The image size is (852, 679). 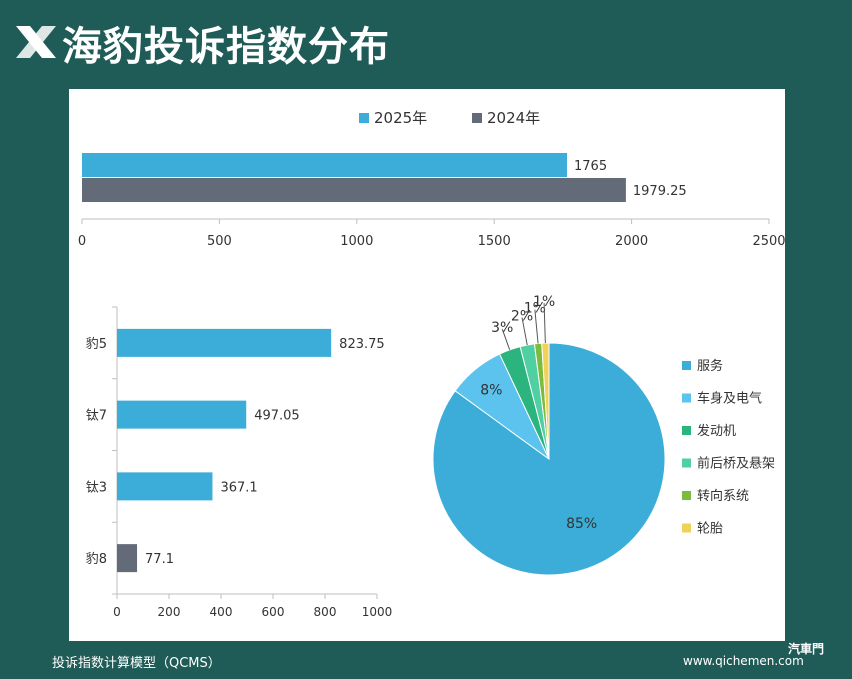 What do you see at coordinates (660, 191) in the screenshot?
I see `top-bar-label-1: 1979.25` at bounding box center [660, 191].